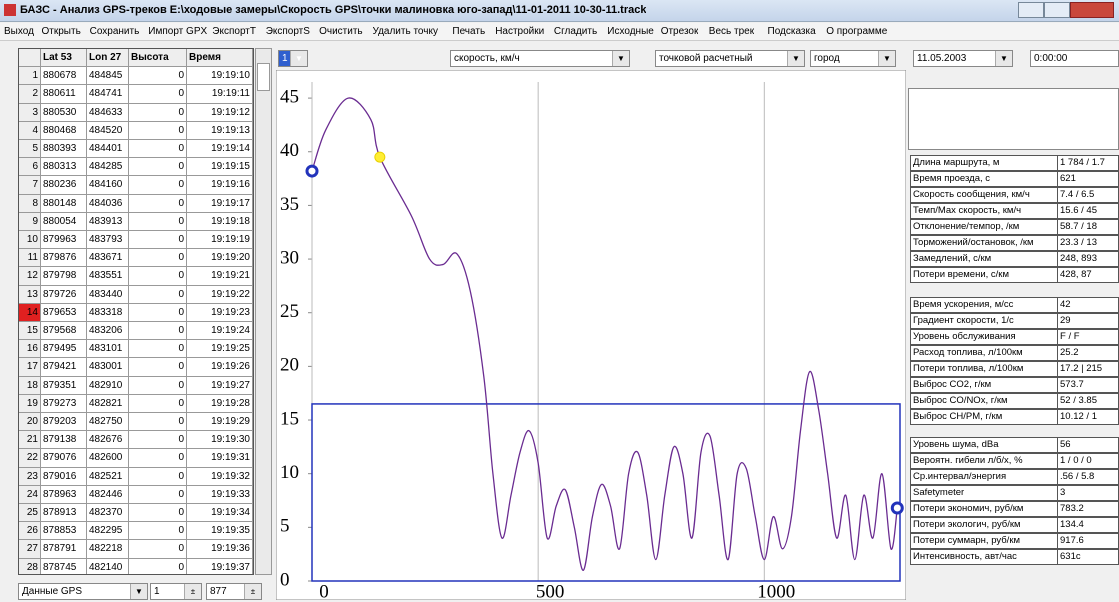  I want to click on x-tick-label: 0, so click(324, 590).